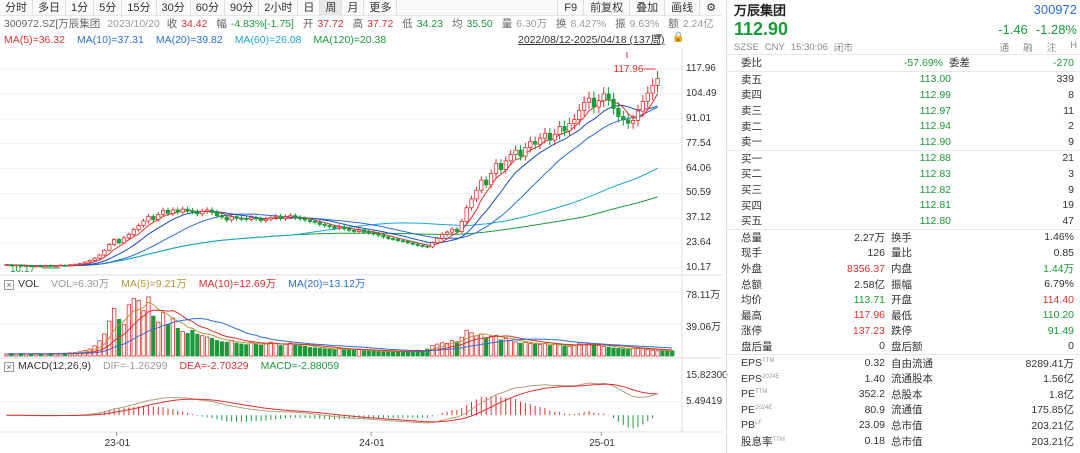 This screenshot has width=1080, height=453. I want to click on vol_legend-item-4: MA(20)=13.12万, so click(327, 284).